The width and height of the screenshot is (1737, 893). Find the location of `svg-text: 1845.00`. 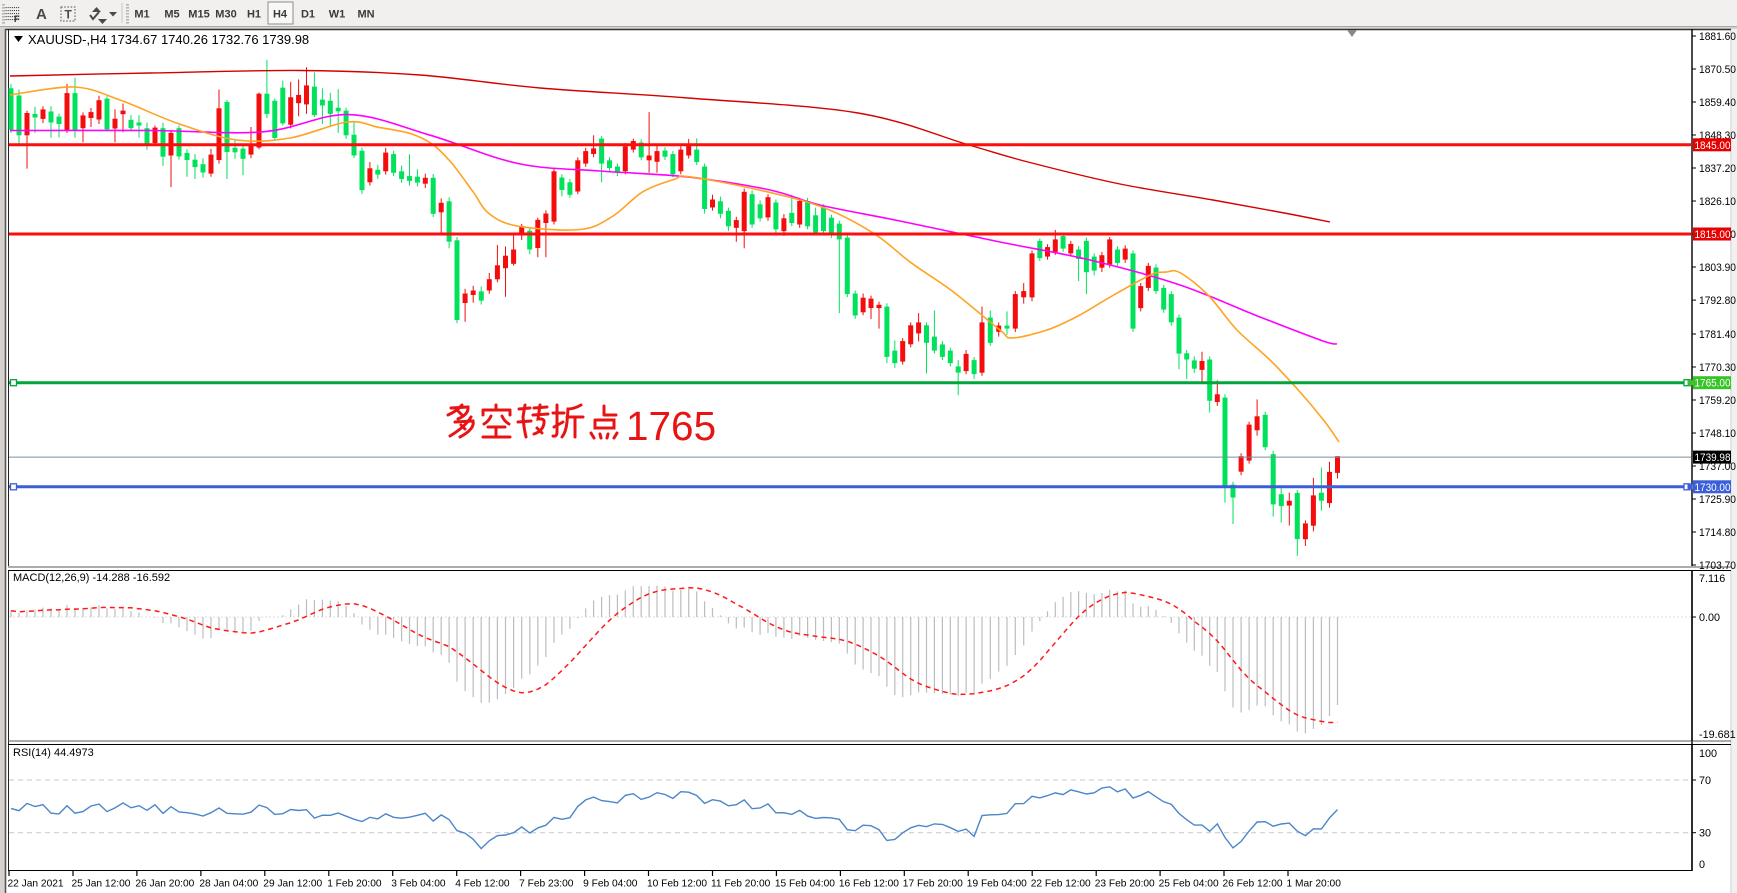

svg-text: 1845.00 is located at coordinates (1713, 146).